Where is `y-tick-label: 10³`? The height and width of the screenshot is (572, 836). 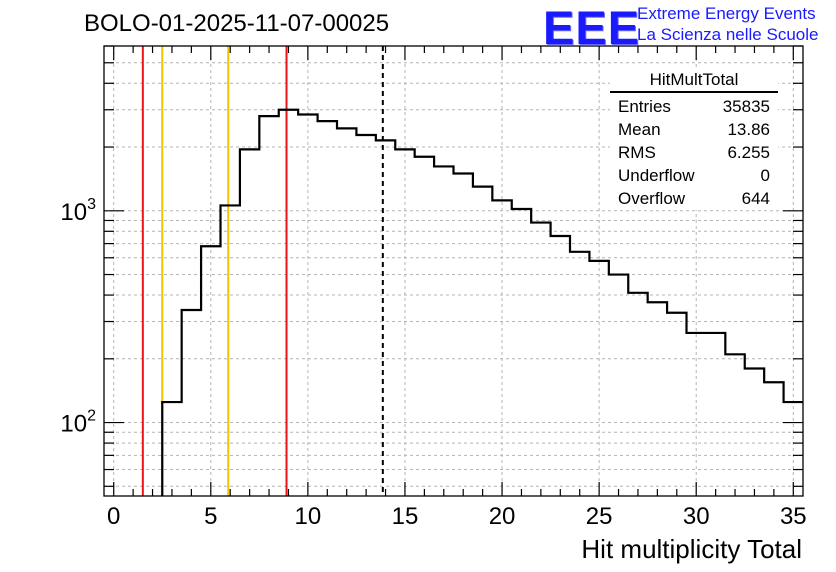
y-tick-label: 10³ is located at coordinates (78, 211).